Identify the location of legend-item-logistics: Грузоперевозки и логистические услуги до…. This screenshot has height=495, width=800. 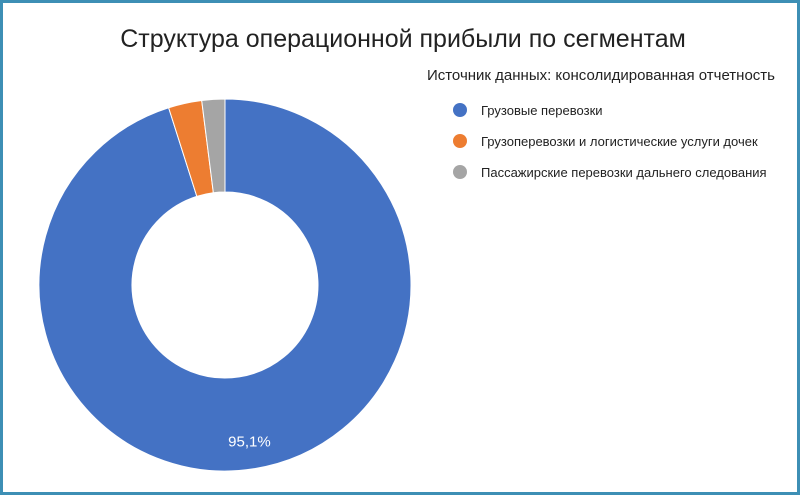
(610, 141).